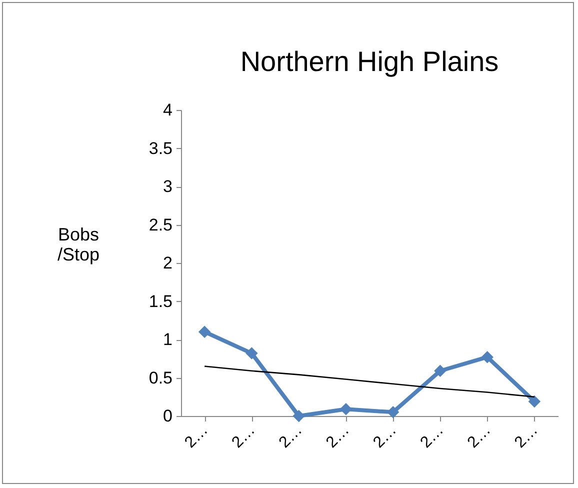 This screenshot has height=488, width=578. Describe the element at coordinates (167, 416) in the screenshot. I see `y-tick-label: 0` at that location.